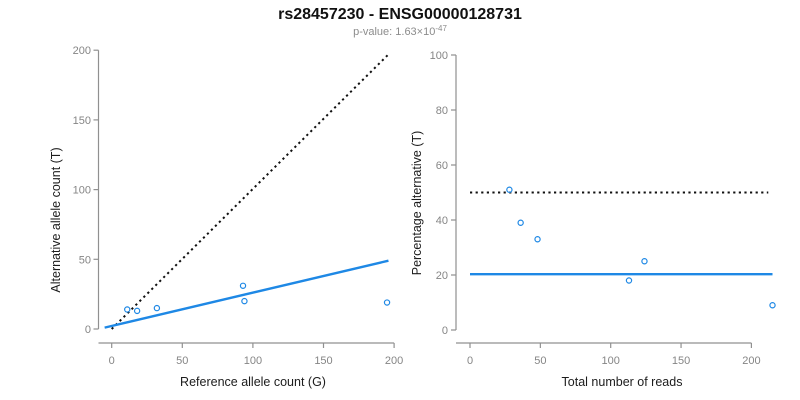  What do you see at coordinates (442, 111) in the screenshot?
I see `y-tick-label: 80` at bounding box center [442, 111].